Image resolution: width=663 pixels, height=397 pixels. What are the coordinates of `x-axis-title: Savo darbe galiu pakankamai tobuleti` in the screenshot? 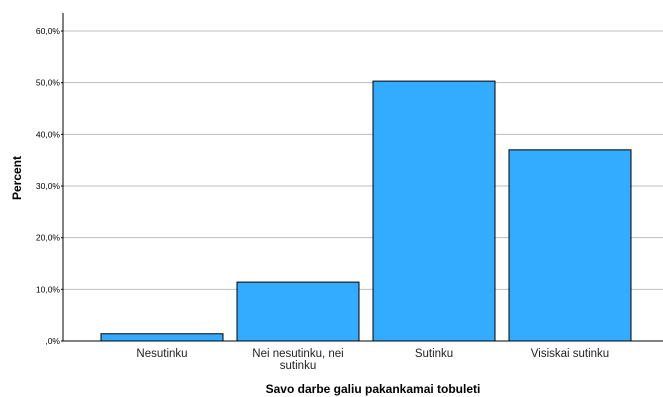 It's located at (373, 389).